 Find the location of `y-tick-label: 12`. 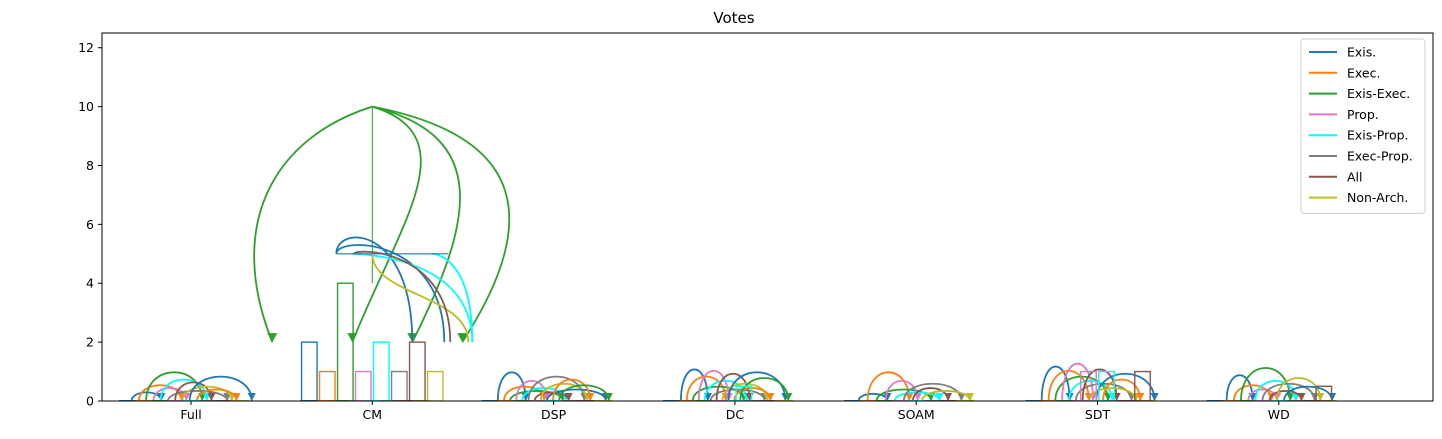

y-tick-label: 12 is located at coordinates (86, 47).